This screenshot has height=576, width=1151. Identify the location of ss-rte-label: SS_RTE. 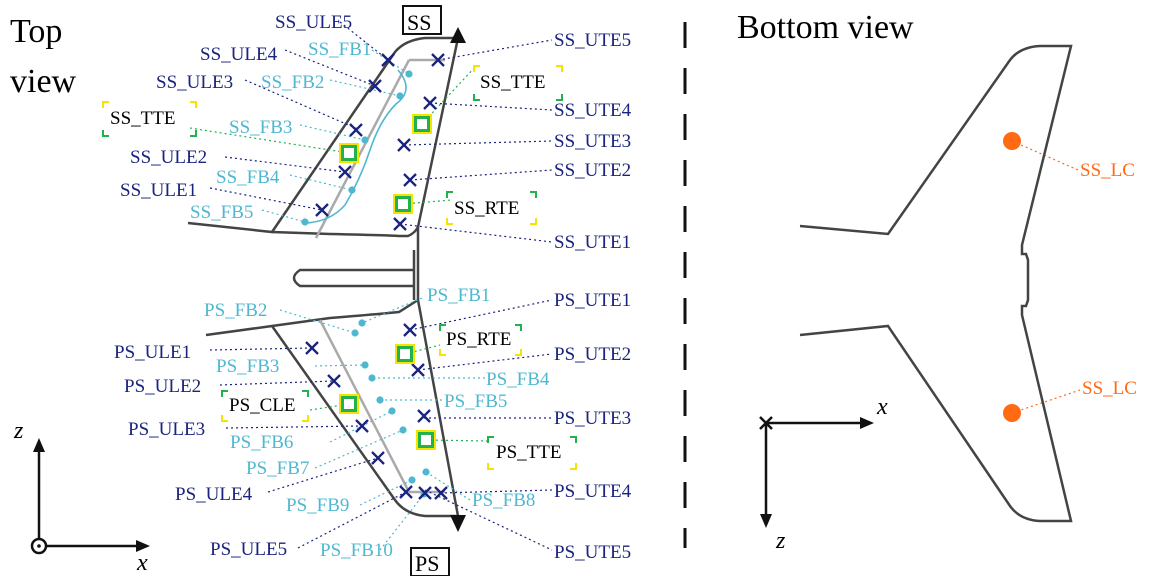
(486, 208).